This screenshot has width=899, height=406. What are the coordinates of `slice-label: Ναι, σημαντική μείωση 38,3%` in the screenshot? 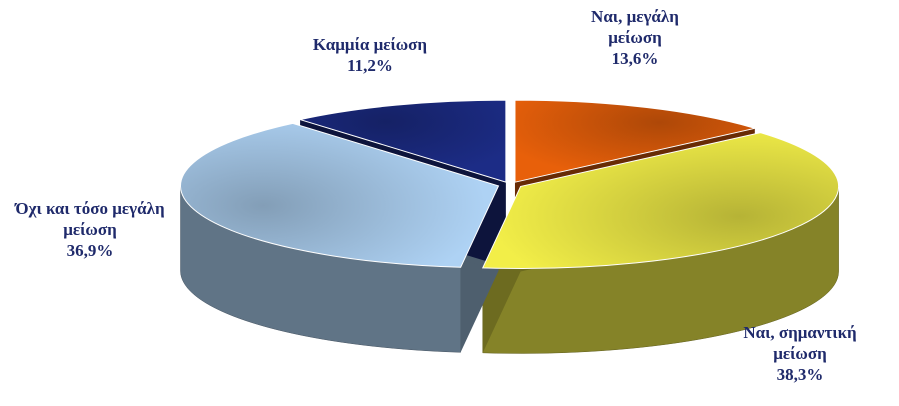 It's located at (800, 353).